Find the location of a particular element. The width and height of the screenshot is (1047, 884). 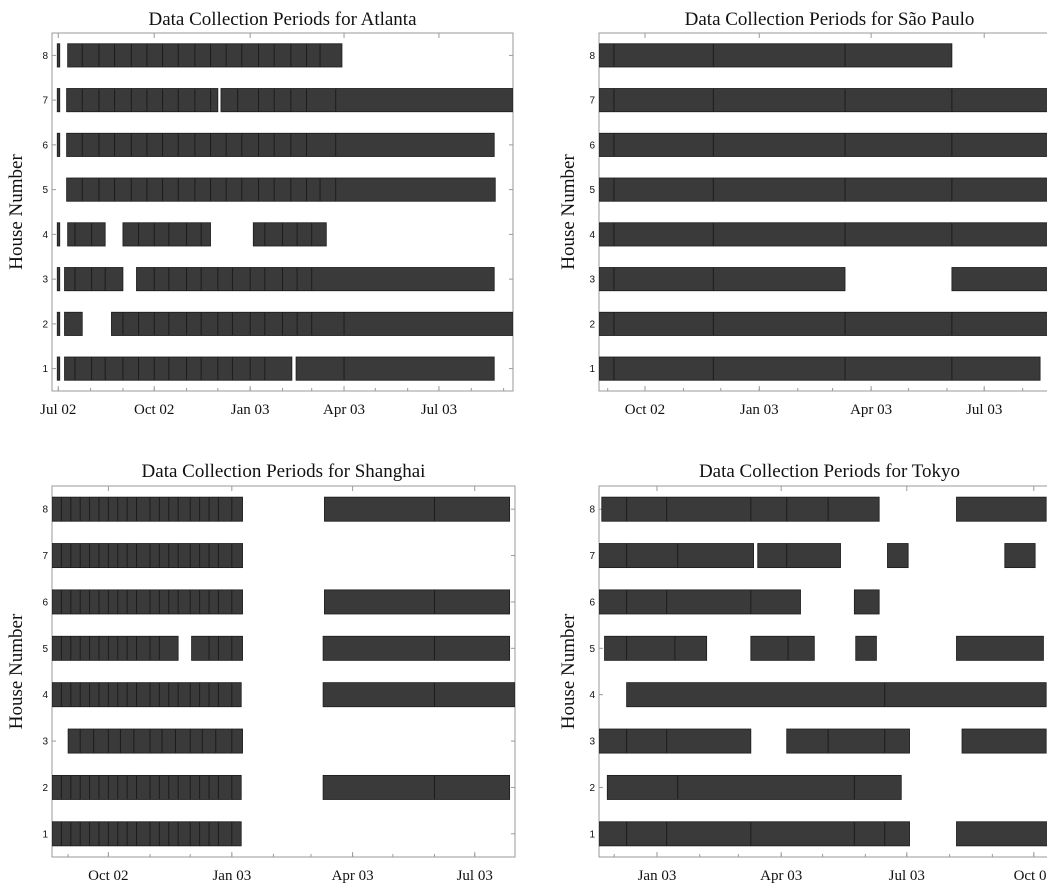

x-tick-label: Jul 02 is located at coordinates (58, 410).